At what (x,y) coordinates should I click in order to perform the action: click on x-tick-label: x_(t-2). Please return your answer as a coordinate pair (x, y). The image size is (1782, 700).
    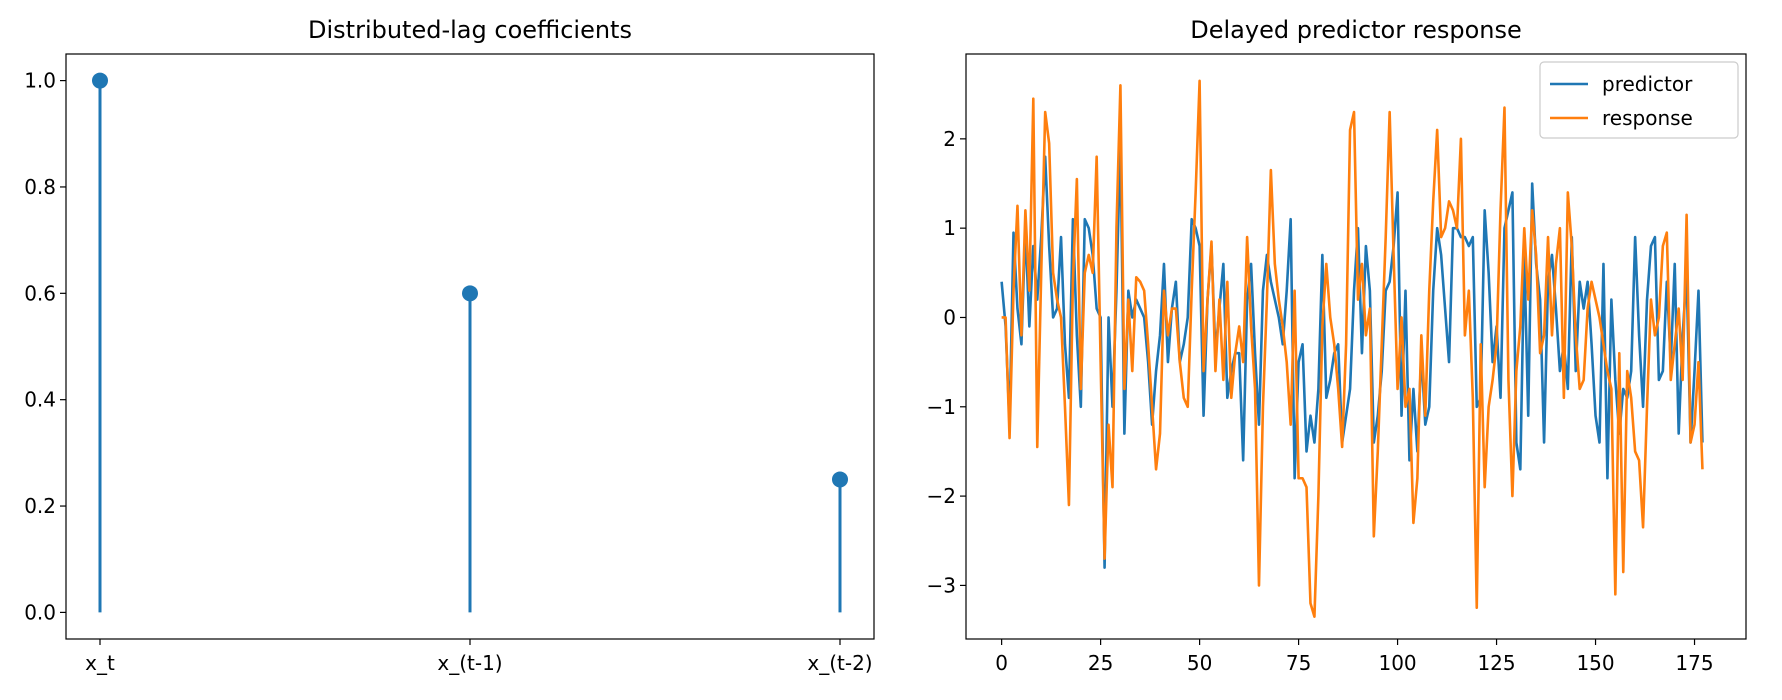
    Looking at the image, I should click on (839, 663).